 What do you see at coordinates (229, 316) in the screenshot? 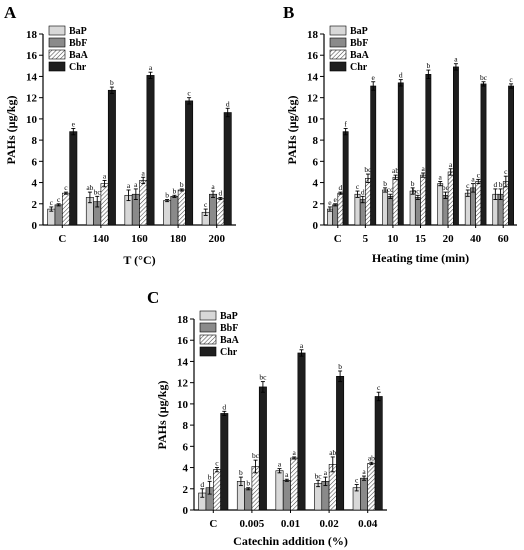
I see `legend-label: BaP` at bounding box center [229, 316].